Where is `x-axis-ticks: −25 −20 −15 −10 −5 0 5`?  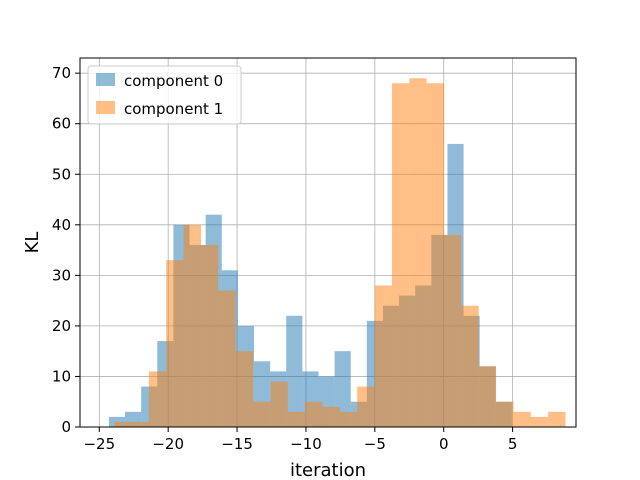
x-axis-ticks: −25 −20 −15 −10 −5 0 5 is located at coordinates (300, 440).